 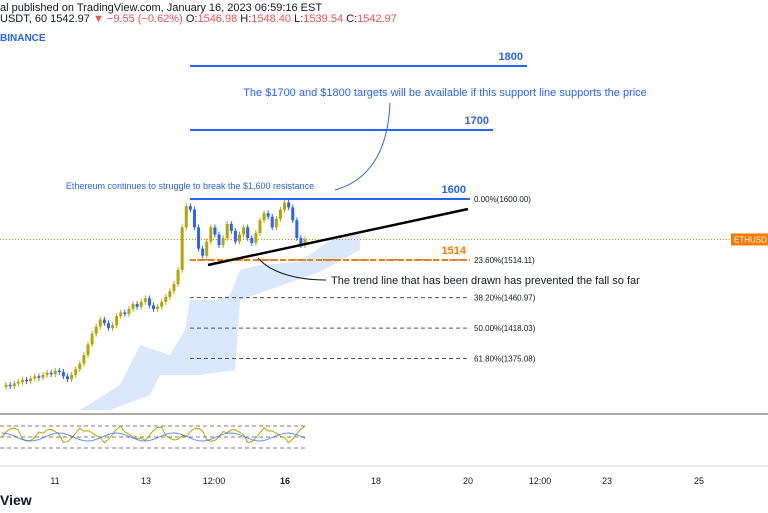 What do you see at coordinates (502, 199) in the screenshot?
I see `fib-label: 0.00%(1600.00)` at bounding box center [502, 199].